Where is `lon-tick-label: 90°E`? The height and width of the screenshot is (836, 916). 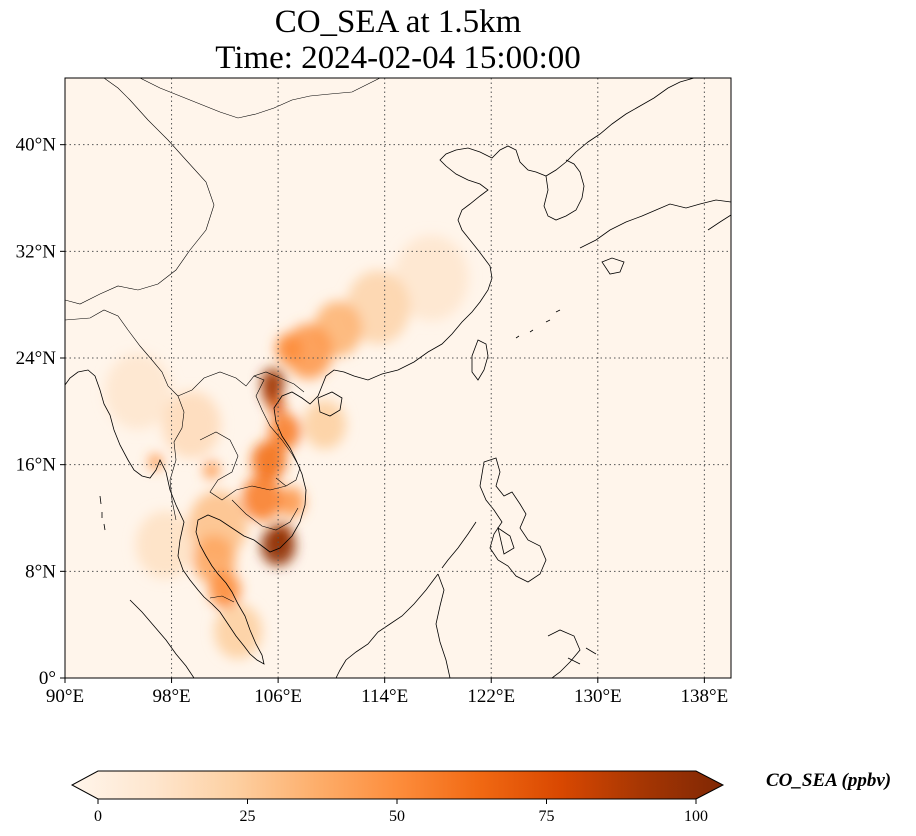
lon-tick-label: 90°E is located at coordinates (65, 696).